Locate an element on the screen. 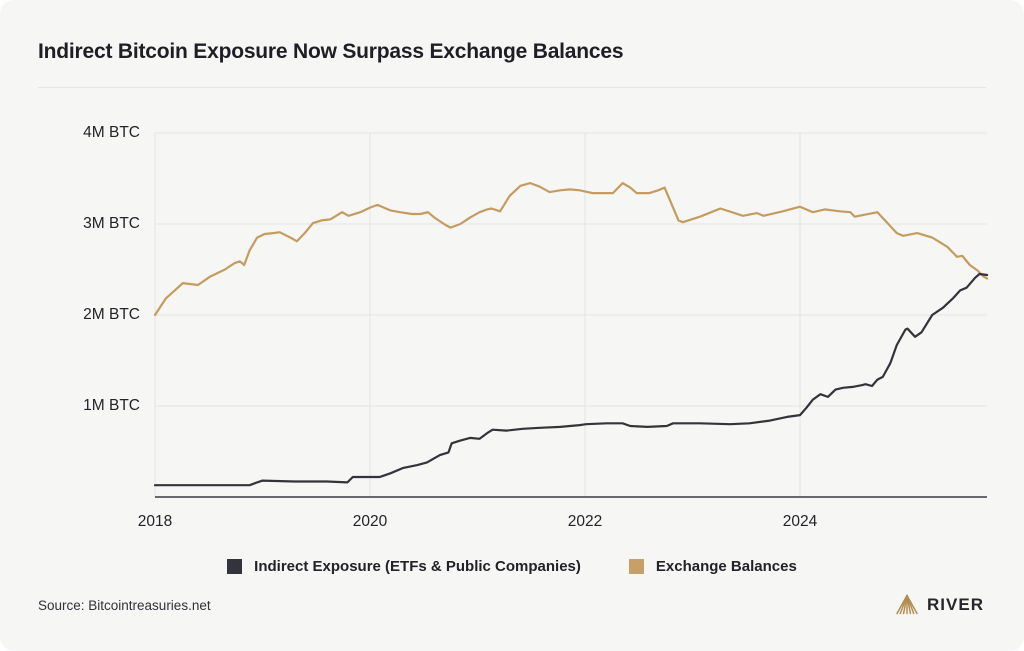 This screenshot has width=1024, height=651. y-axis-tick: 4M BTC is located at coordinates (111, 132).